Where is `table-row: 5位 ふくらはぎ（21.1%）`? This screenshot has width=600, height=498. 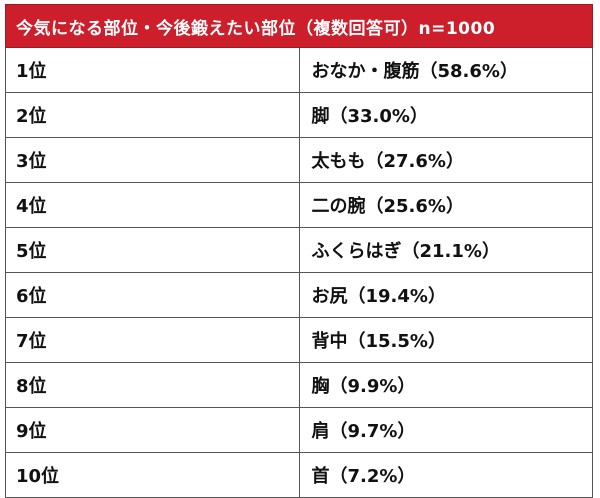
table-row: 5位 ふくらはぎ（21.1%） is located at coordinates (299, 250).